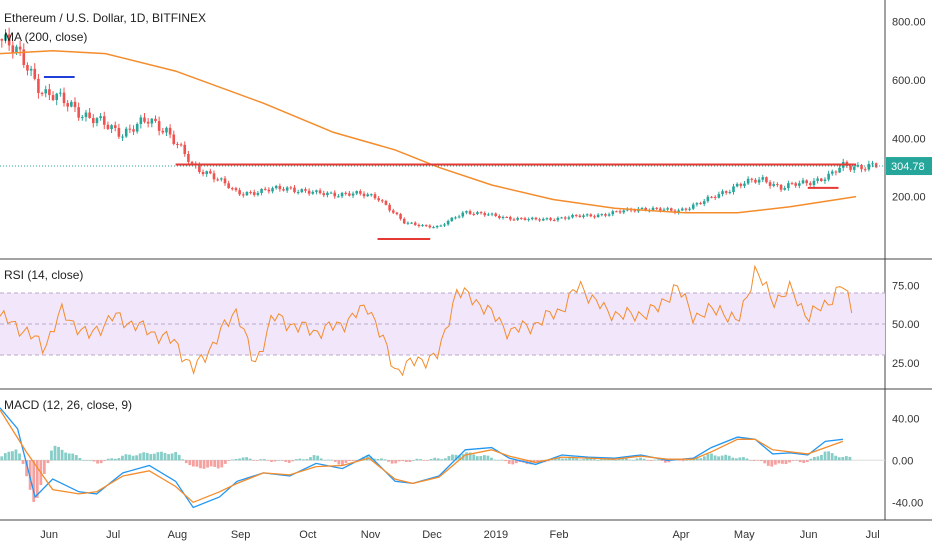  What do you see at coordinates (241, 535) in the screenshot?
I see `x-tick-label: Sep` at bounding box center [241, 535].